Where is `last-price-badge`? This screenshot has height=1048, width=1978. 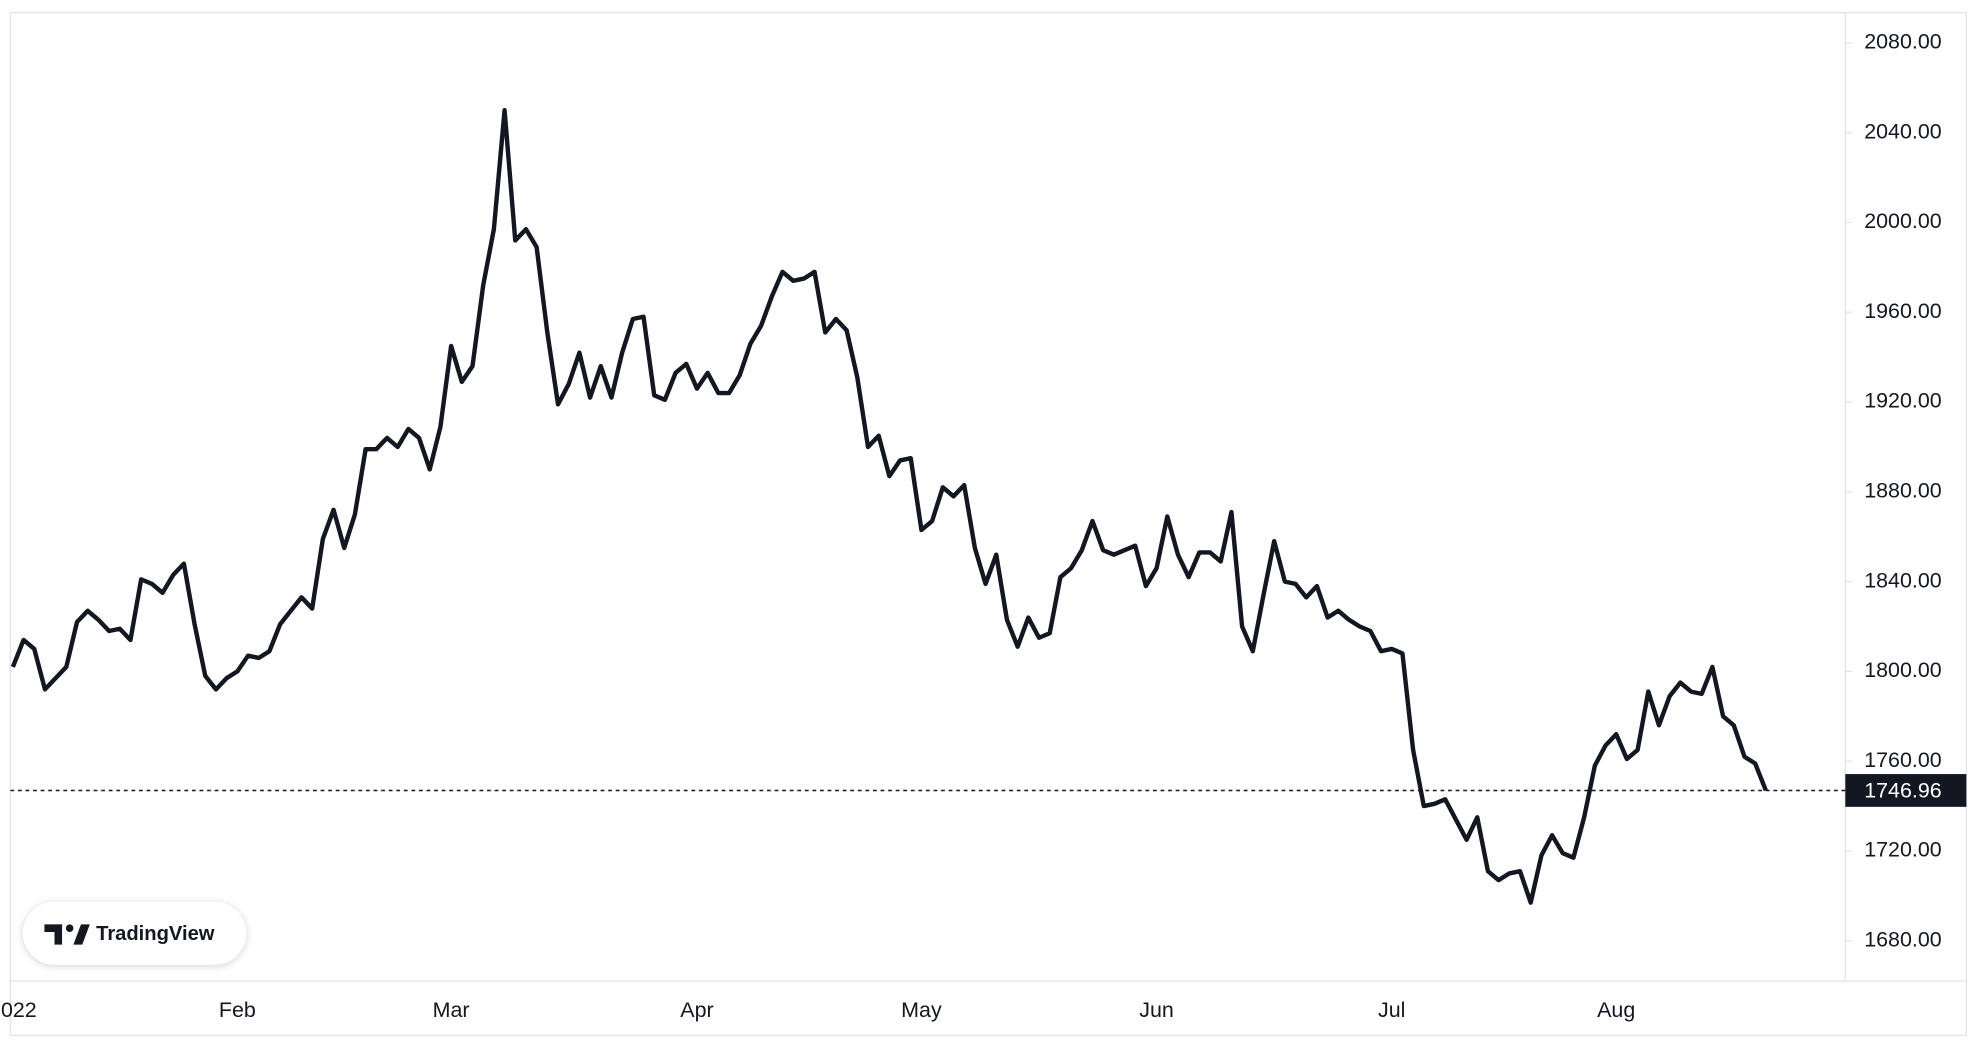
last-price-badge is located at coordinates (1906, 790).